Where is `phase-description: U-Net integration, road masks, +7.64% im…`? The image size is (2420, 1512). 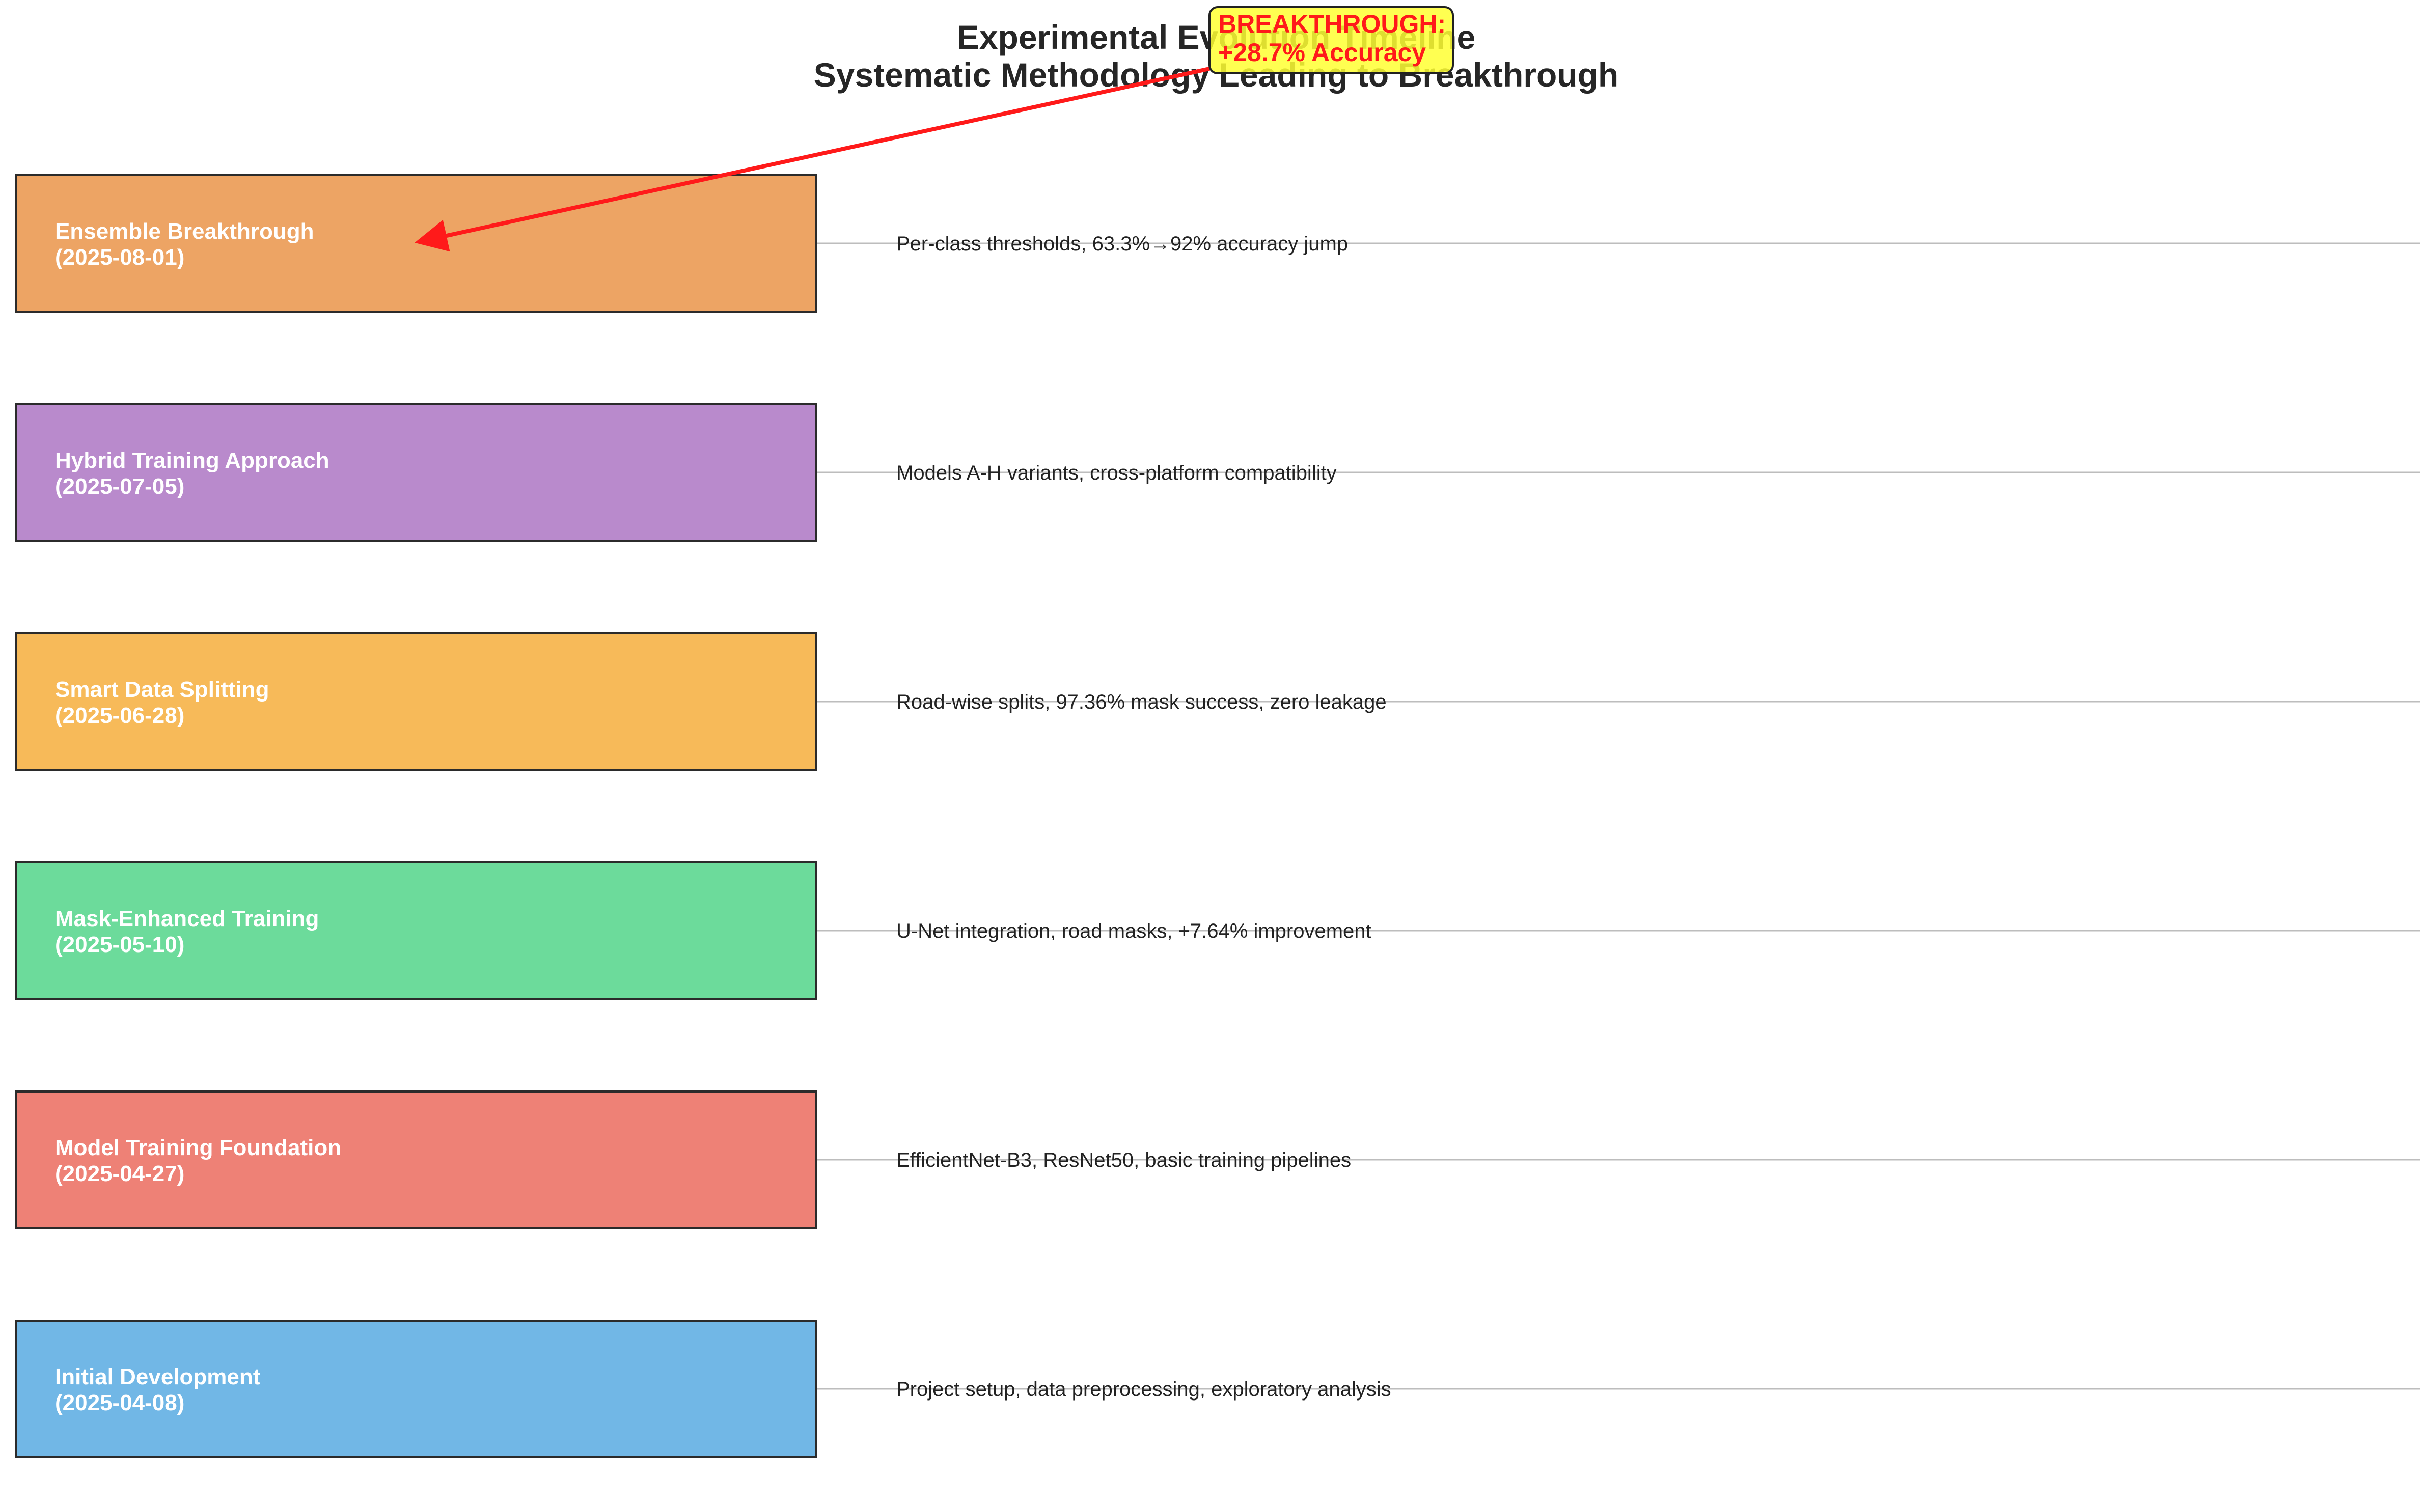
phase-description: U-Net integration, road masks, +7.64% im… is located at coordinates (1134, 931).